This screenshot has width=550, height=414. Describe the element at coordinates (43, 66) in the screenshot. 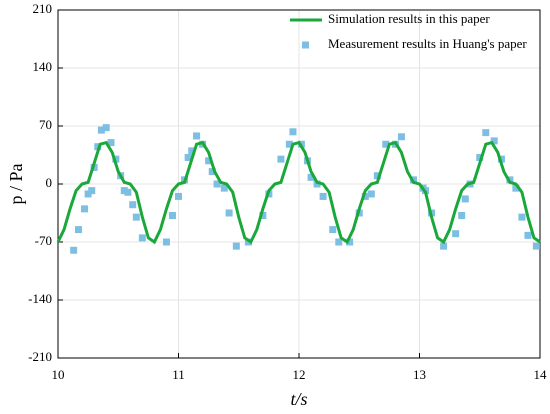

I see `y-tick-label: 140` at that location.